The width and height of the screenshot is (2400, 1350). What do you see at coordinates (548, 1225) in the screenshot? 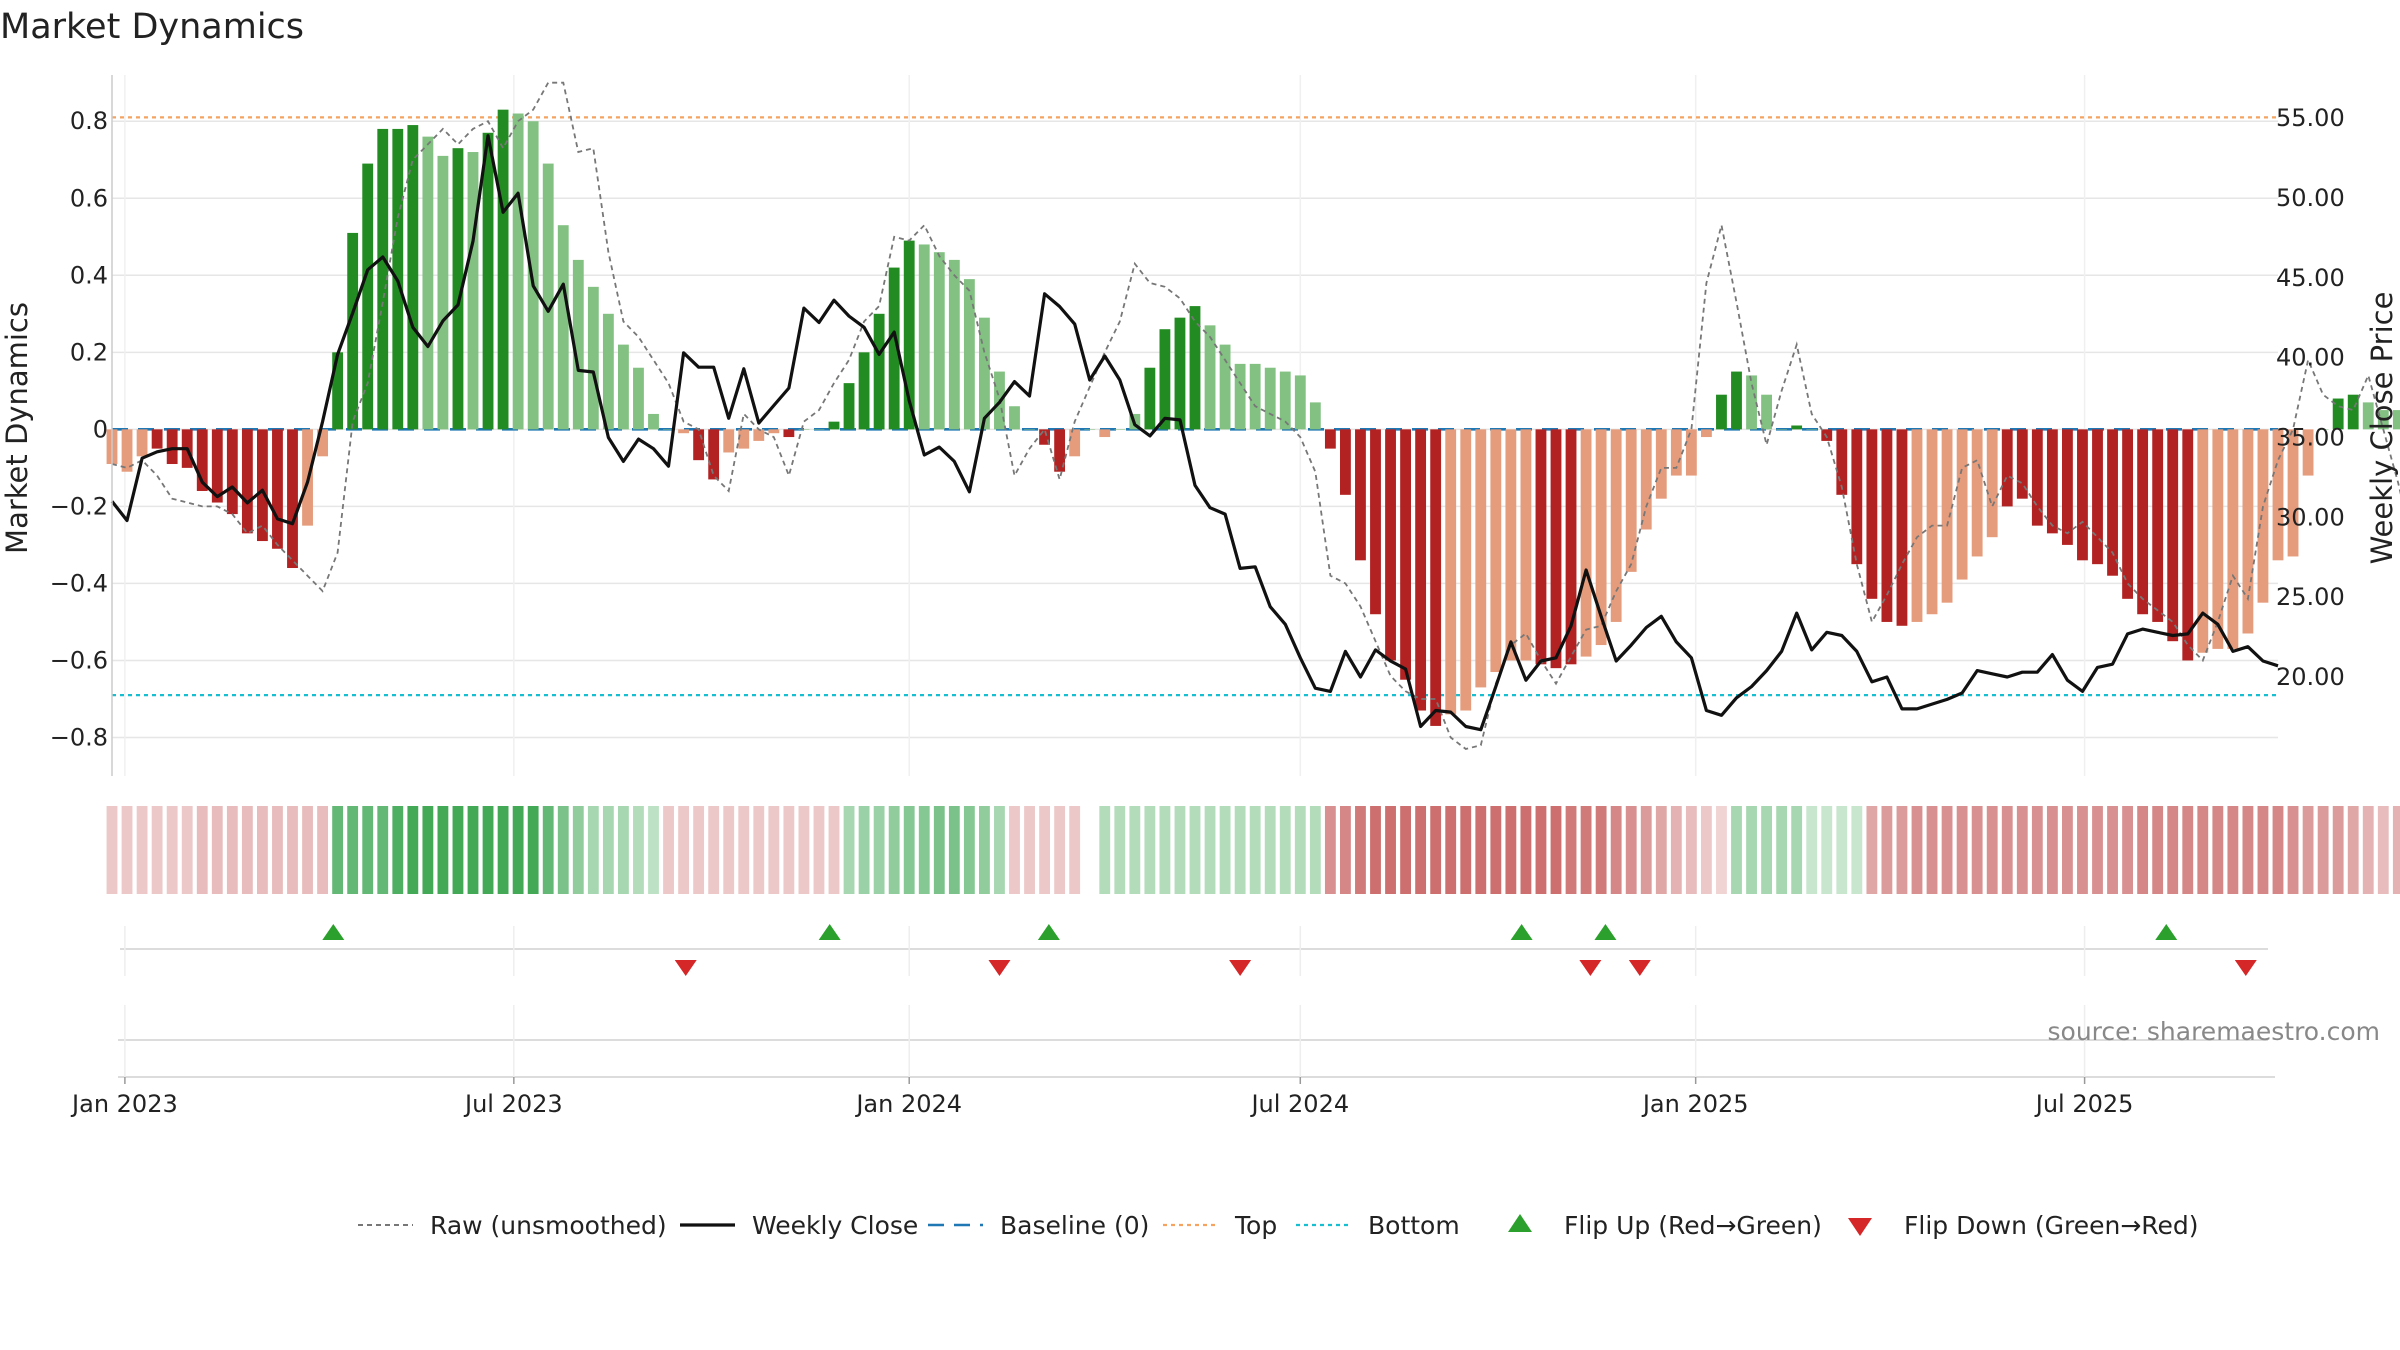
I see `legend-label: Raw (unsmoothed)` at bounding box center [548, 1225].